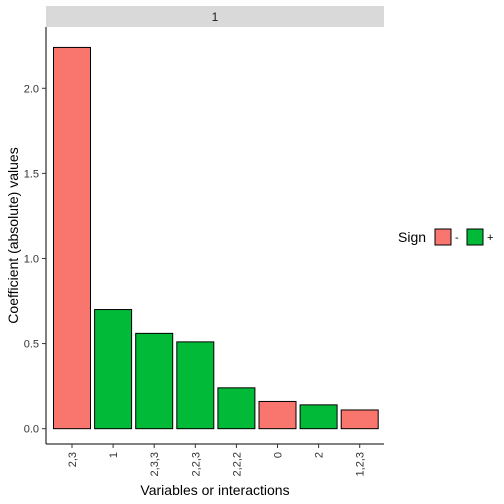 The image size is (504, 504). What do you see at coordinates (13, 235) in the screenshot?
I see `y-axis-title: Coefficient (absolute) values` at bounding box center [13, 235].